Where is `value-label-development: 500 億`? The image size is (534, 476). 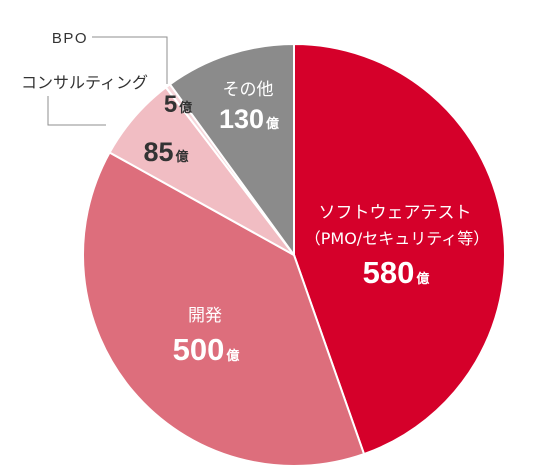
value-label-development: 500 億 is located at coordinates (206, 349).